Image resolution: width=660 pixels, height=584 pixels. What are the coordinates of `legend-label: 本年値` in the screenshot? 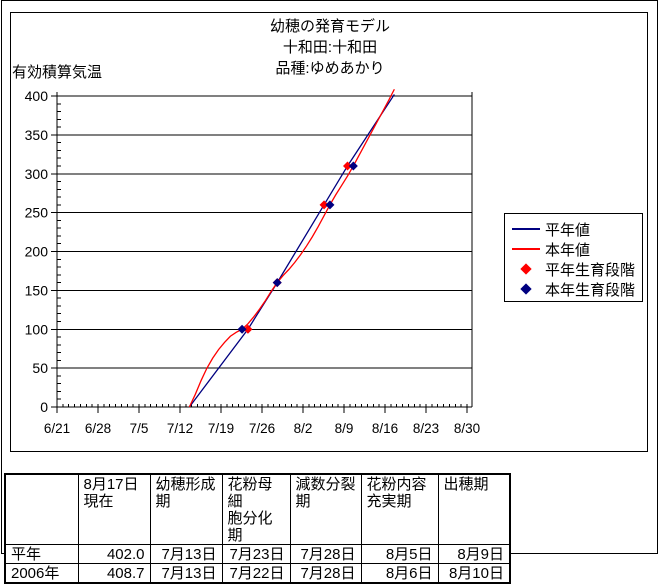 It's located at (568, 250).